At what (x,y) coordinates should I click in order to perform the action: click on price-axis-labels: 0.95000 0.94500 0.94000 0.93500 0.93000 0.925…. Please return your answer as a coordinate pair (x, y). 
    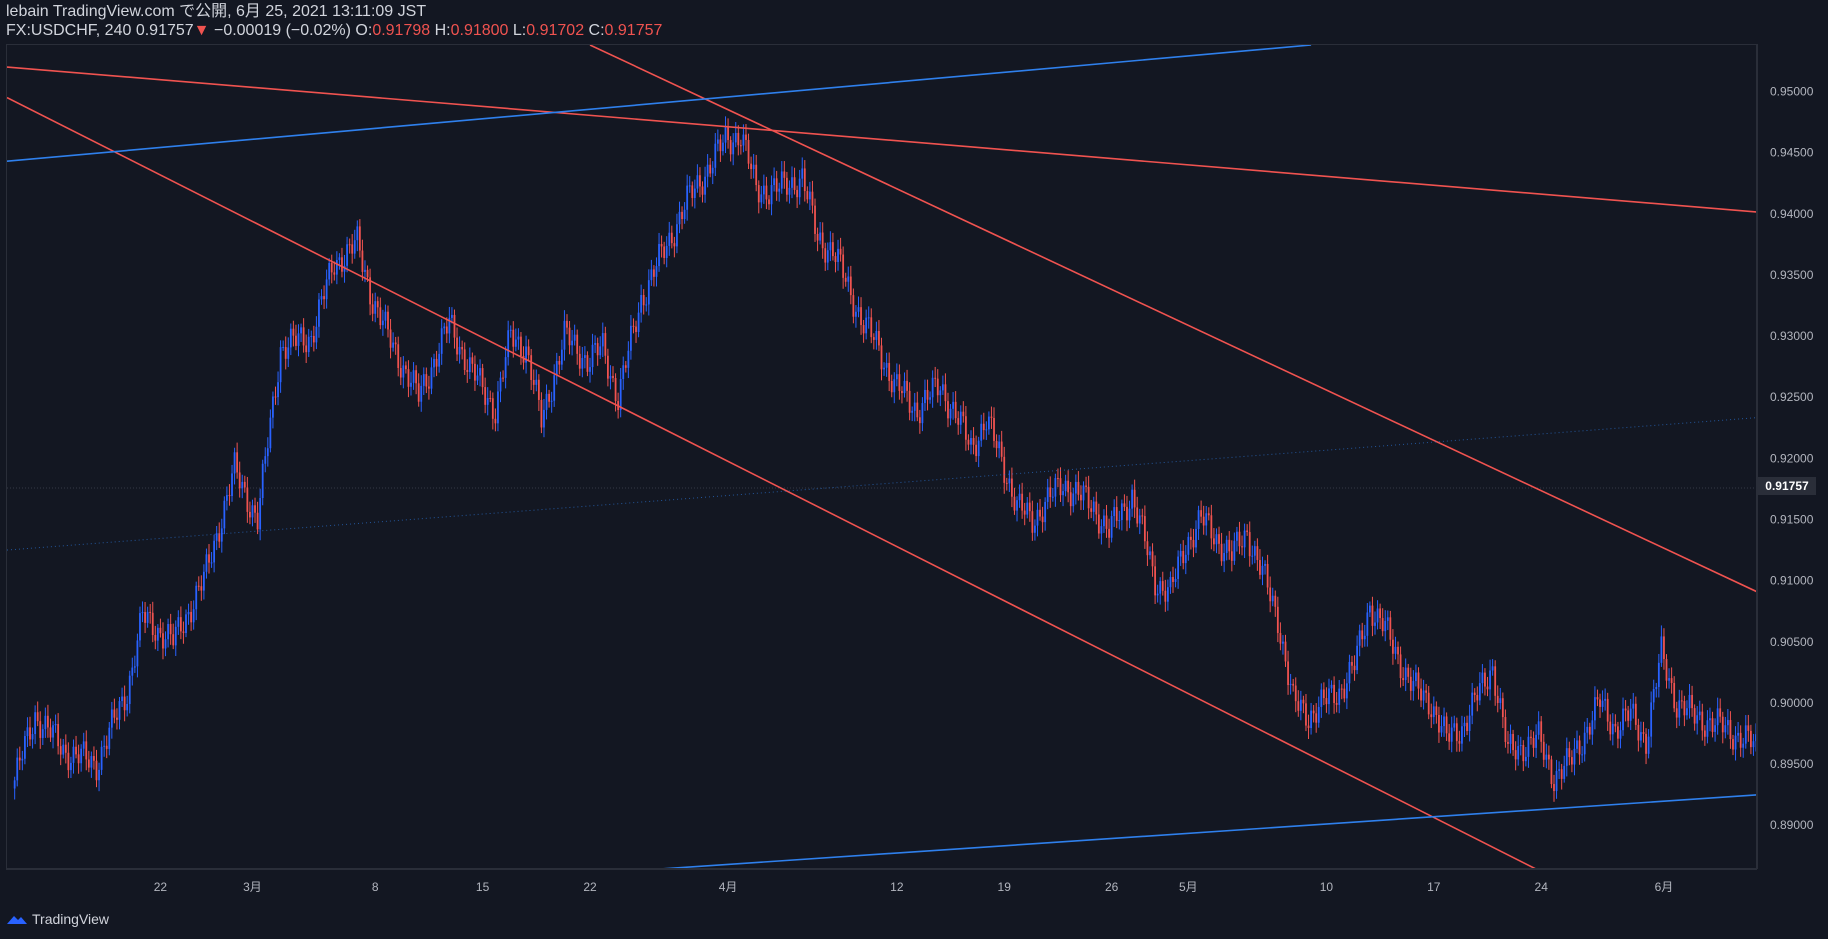
    Looking at the image, I should click on (1792, 458).